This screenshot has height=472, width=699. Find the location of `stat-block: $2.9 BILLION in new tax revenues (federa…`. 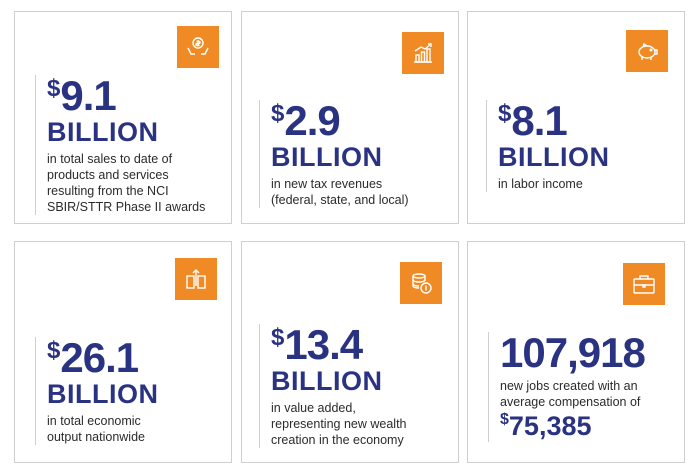

stat-block: $2.9 BILLION in new tax revenues (federa… is located at coordinates (351, 154).